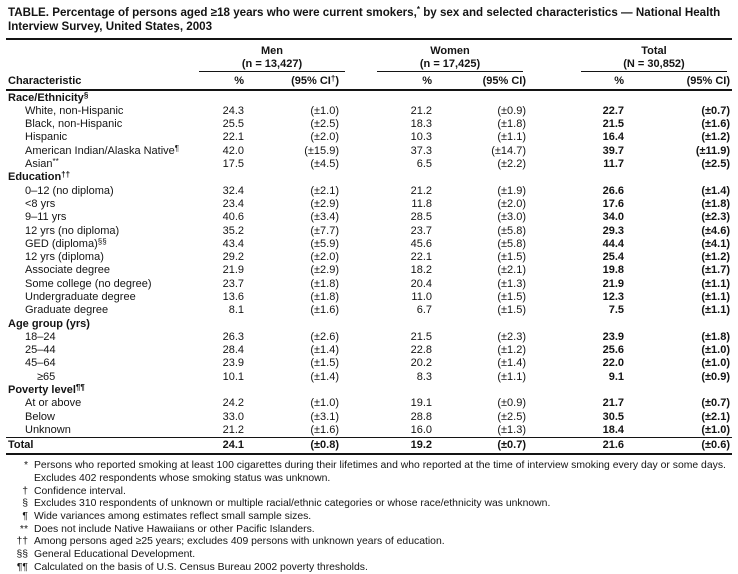 This screenshot has height=574, width=738. What do you see at coordinates (613, 217) in the screenshot?
I see `total-pct-cell: 34.0` at bounding box center [613, 217].